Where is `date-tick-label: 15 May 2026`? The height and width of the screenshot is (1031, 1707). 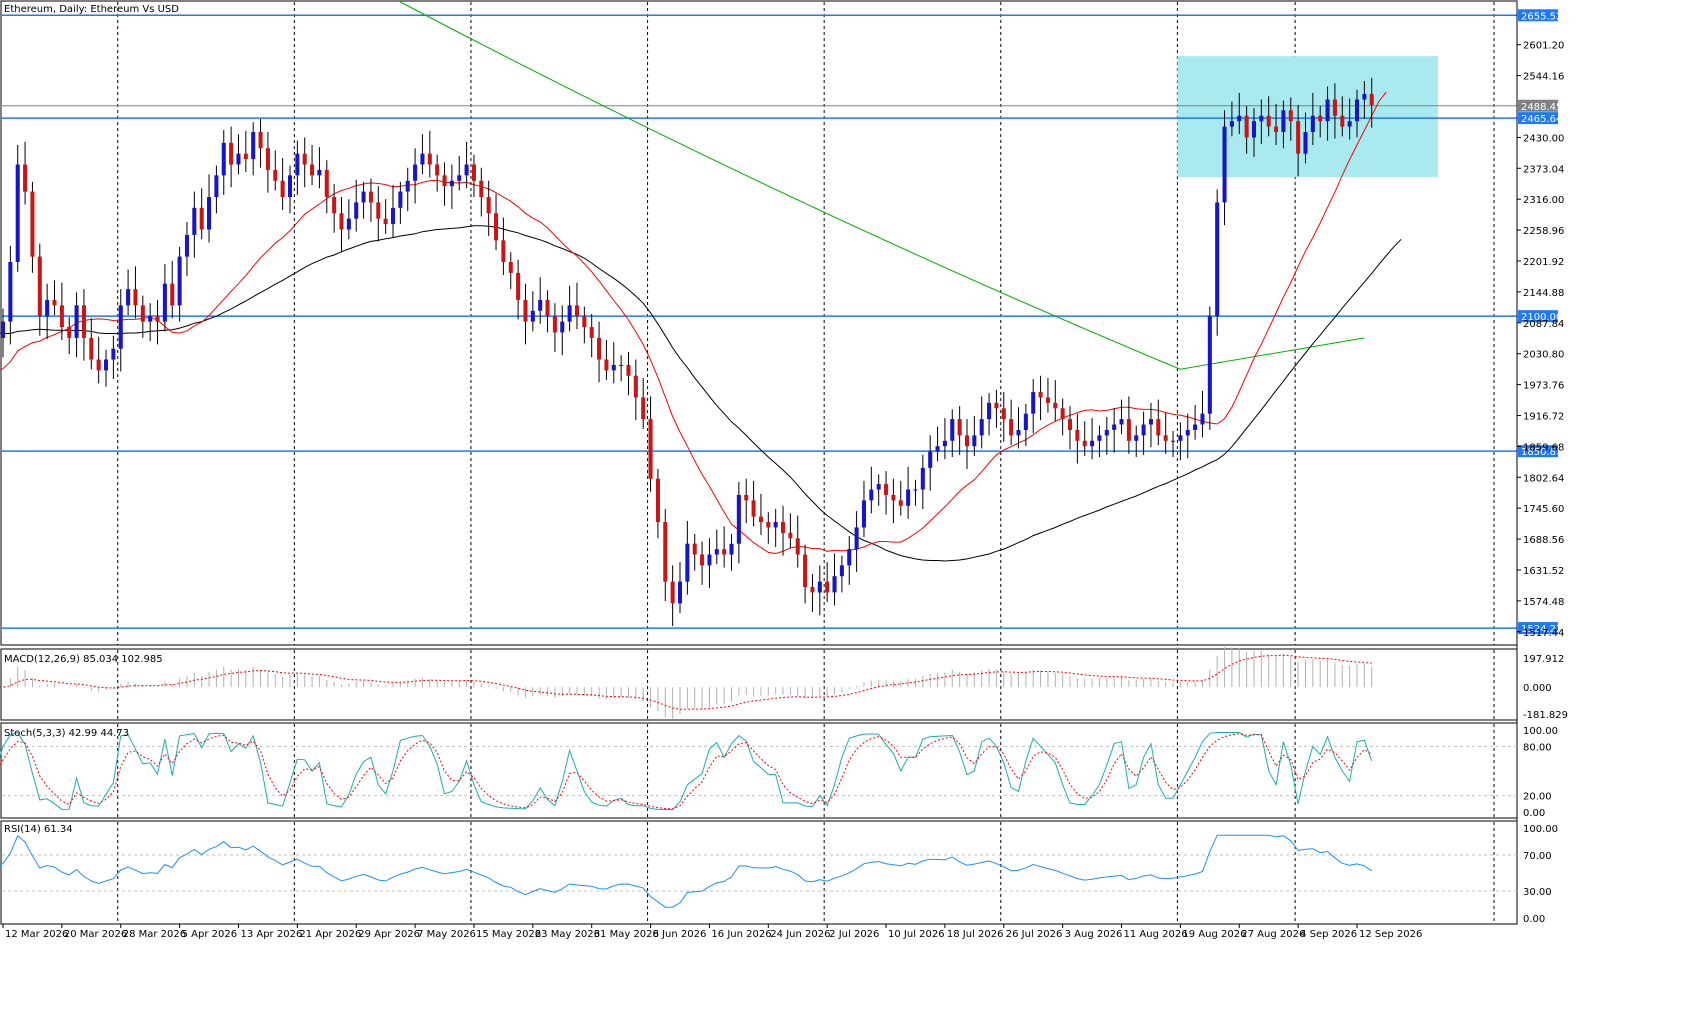
date-tick-label: 15 May 2026 is located at coordinates (508, 934).